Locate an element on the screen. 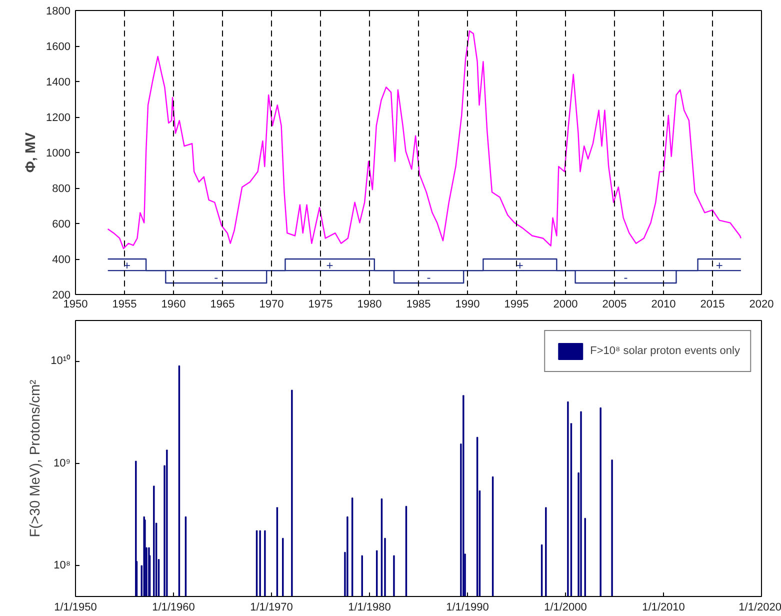  x-tick-label: 2010 is located at coordinates (663, 304).